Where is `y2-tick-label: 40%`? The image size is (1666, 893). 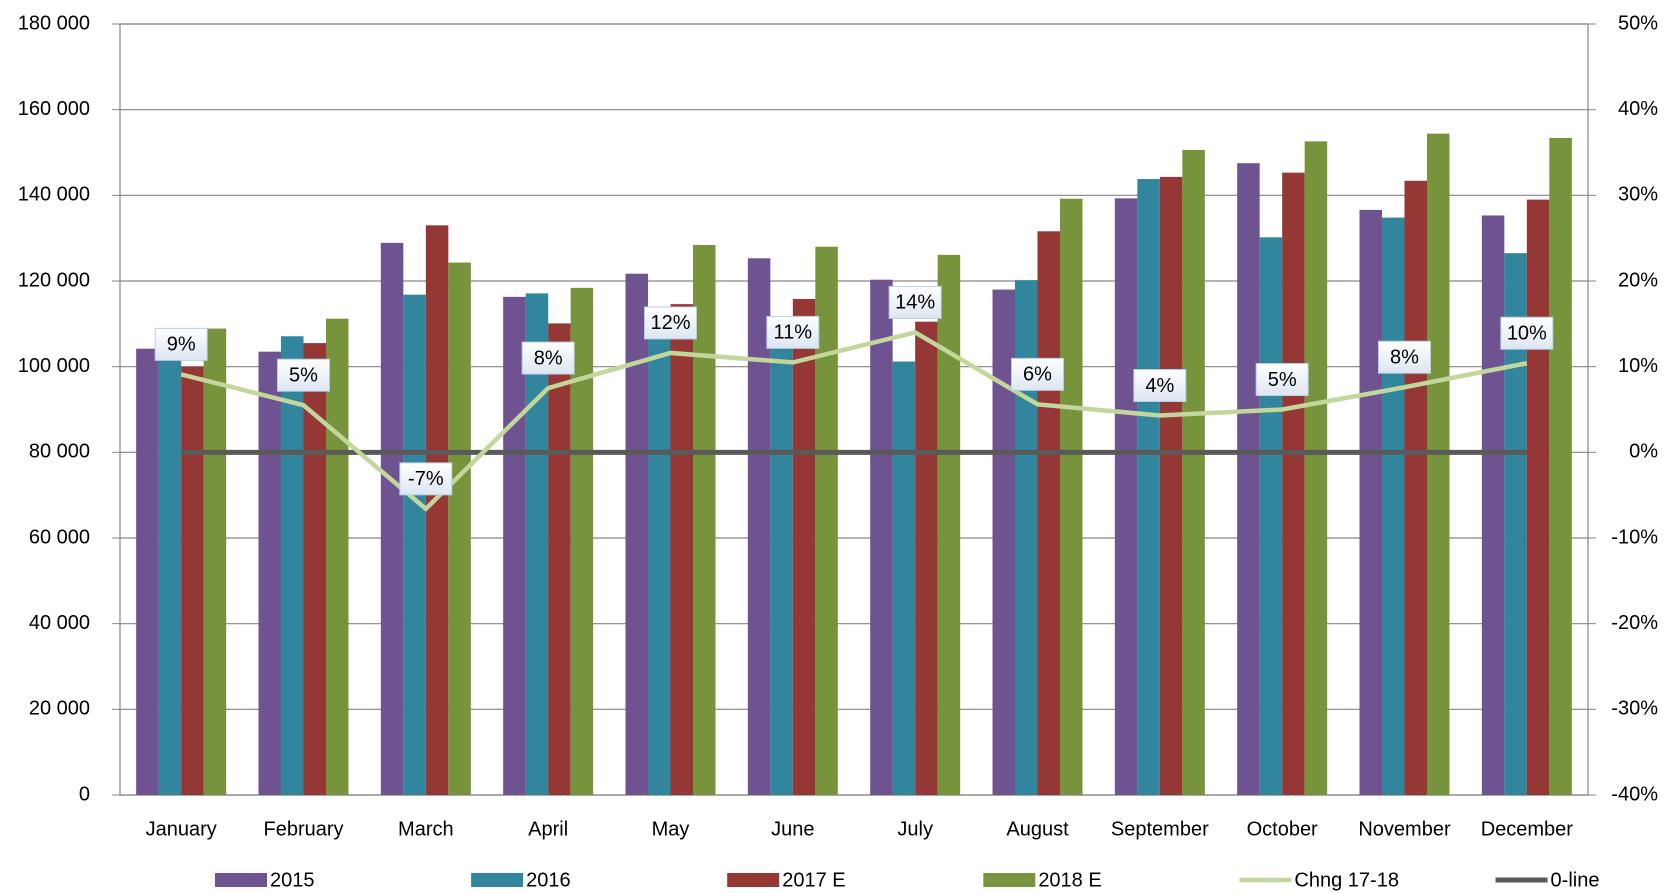 y2-tick-label: 40% is located at coordinates (1638, 109).